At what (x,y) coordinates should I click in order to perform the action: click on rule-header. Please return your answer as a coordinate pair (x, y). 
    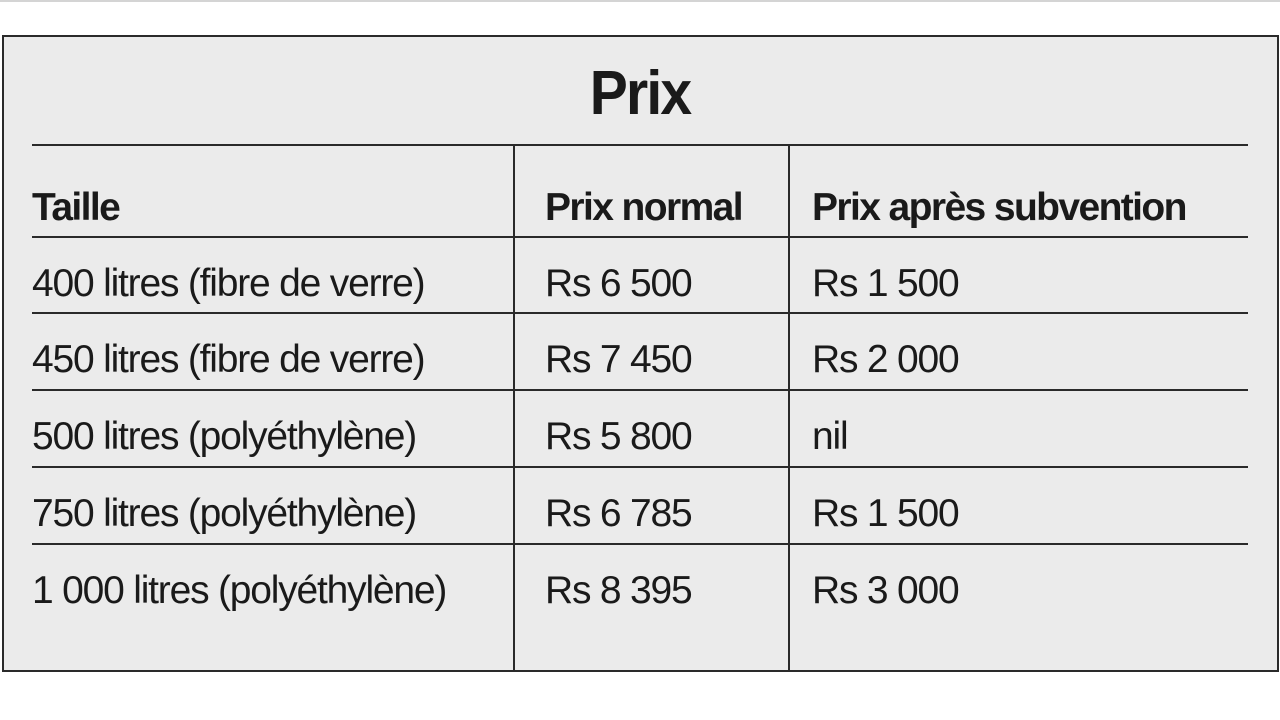
    Looking at the image, I should click on (640, 237).